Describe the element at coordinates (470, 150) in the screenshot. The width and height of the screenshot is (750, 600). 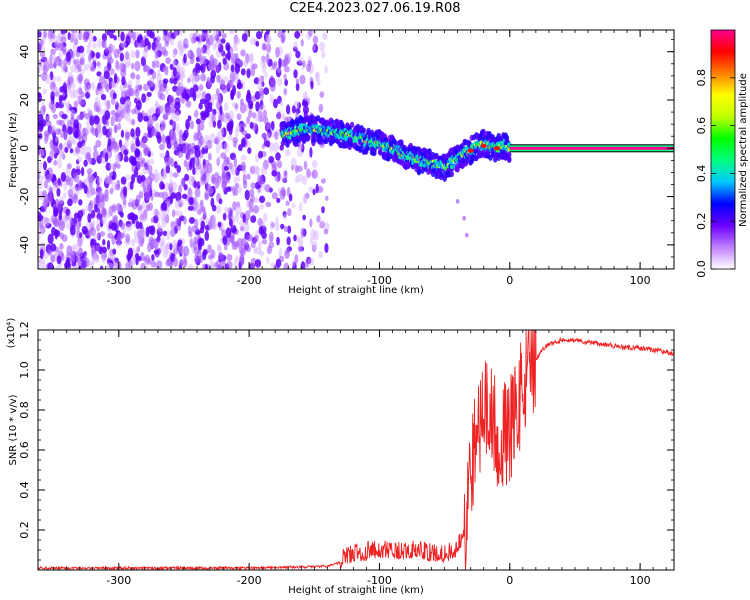
I see `signal-peak` at that location.